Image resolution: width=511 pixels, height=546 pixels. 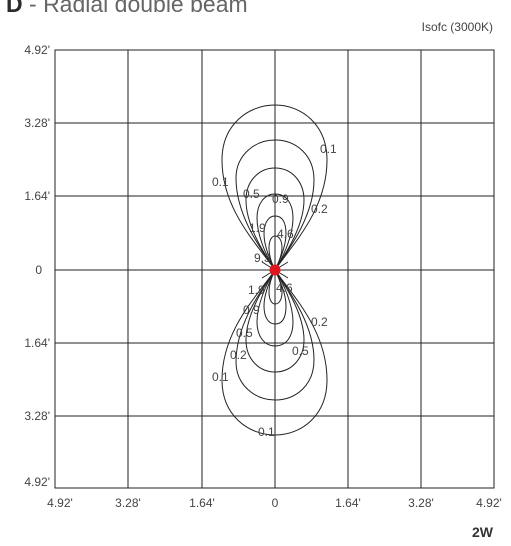 I want to click on diagram-title: D - Radial double beam, so click(x=127, y=9).